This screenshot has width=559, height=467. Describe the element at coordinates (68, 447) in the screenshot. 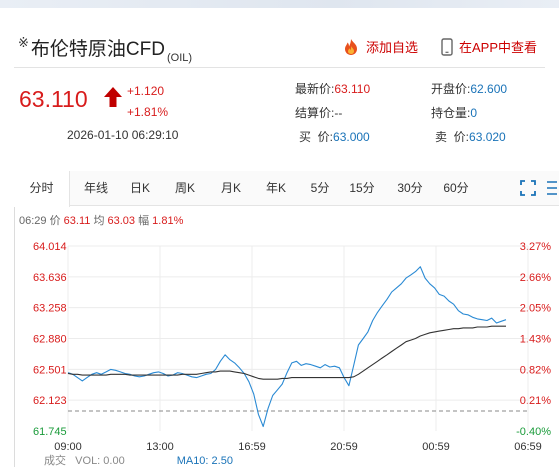

I see `x-tick-label: 09:00` at that location.